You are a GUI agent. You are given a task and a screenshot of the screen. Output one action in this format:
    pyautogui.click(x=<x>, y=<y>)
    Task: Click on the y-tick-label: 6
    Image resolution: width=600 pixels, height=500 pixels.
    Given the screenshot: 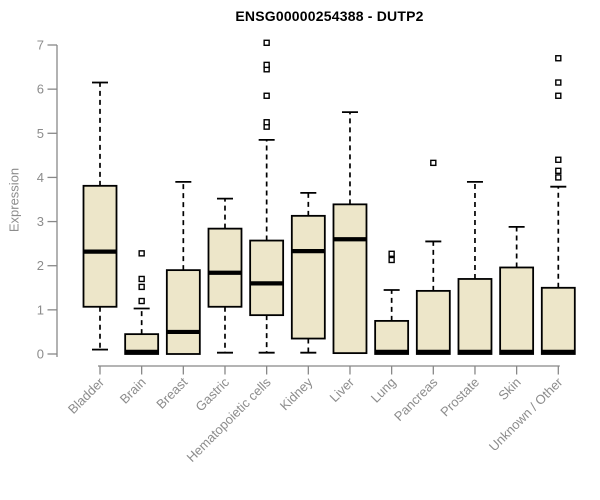 What is the action you would take?
    pyautogui.click(x=40, y=89)
    